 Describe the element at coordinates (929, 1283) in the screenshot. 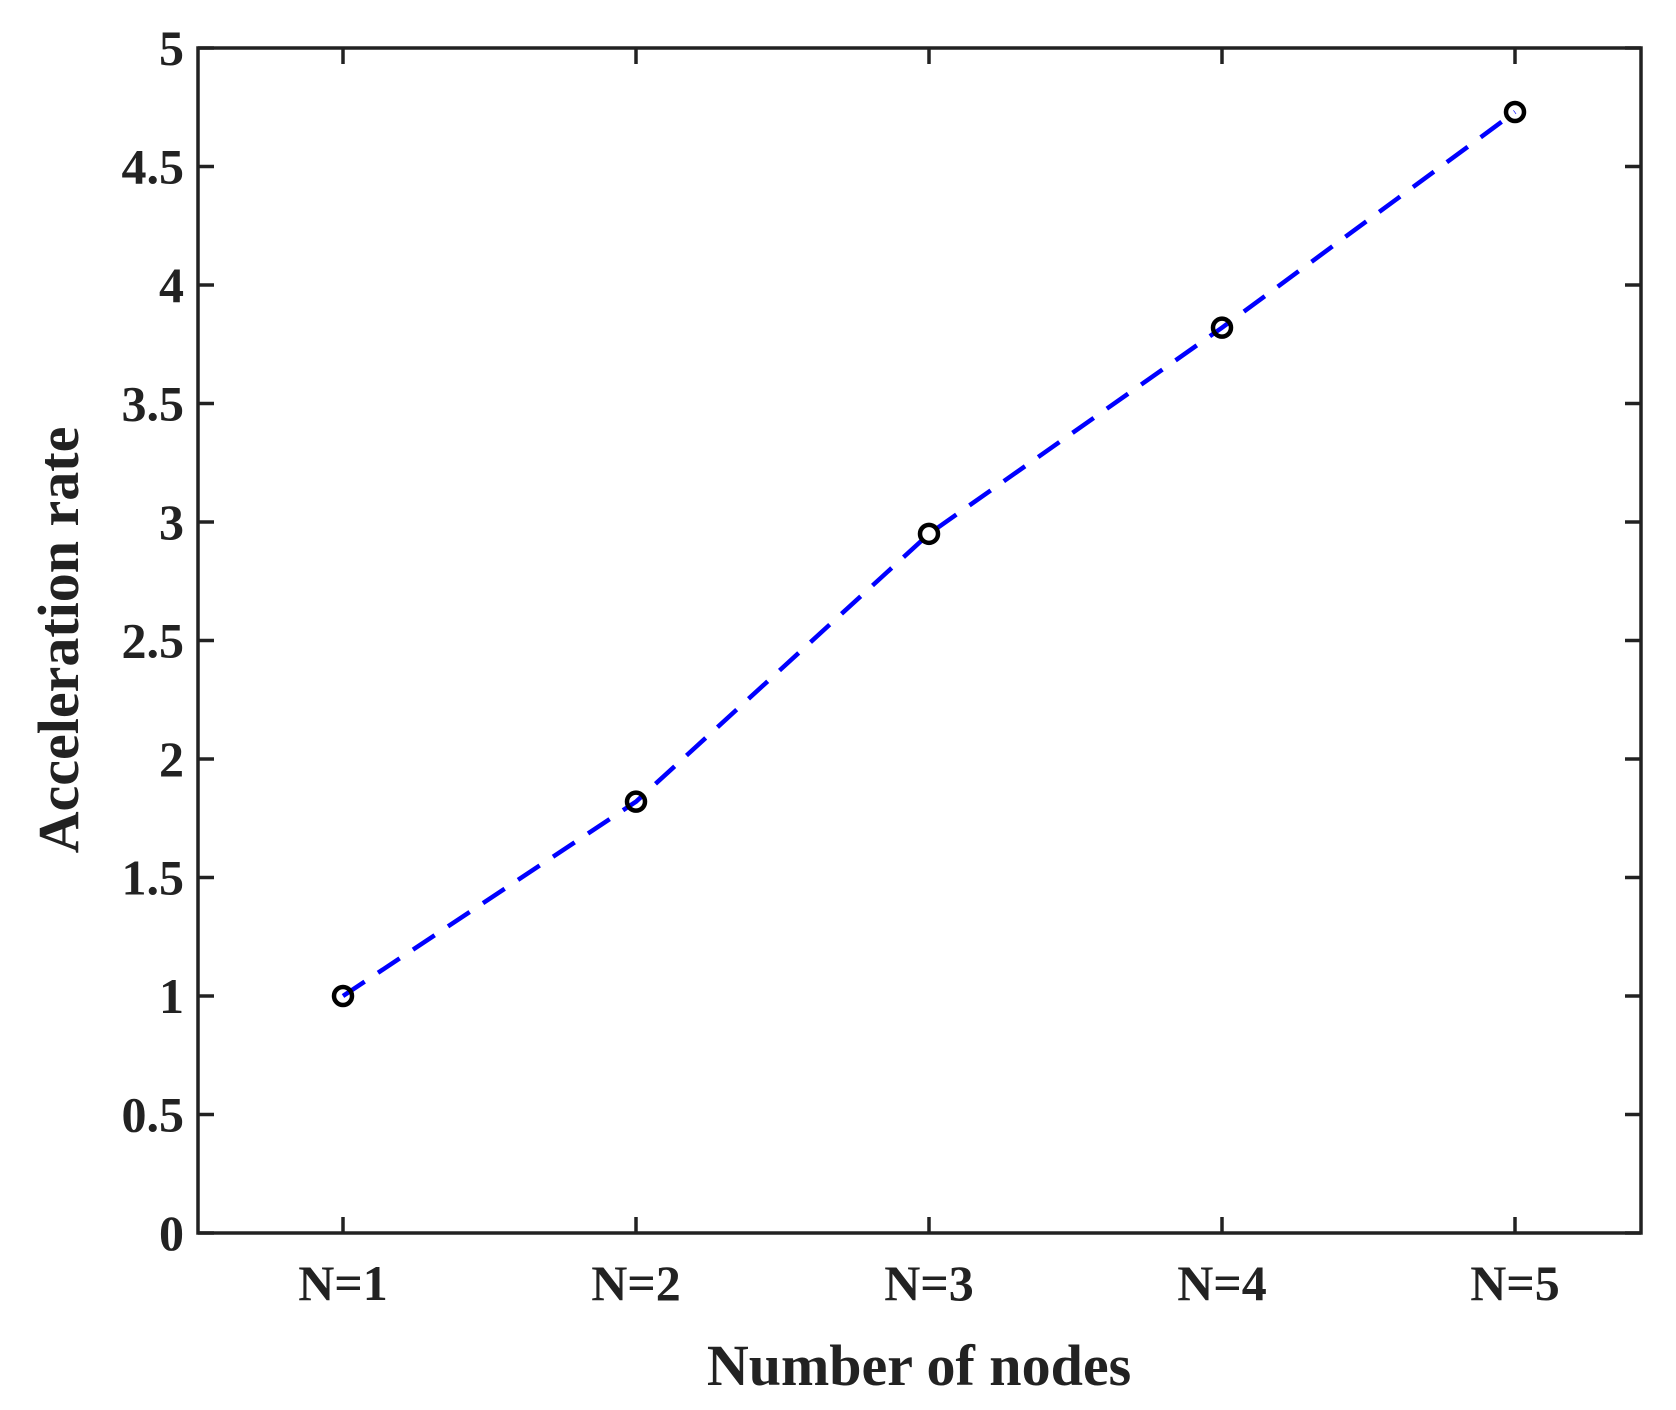

I see `x-tick-label: N=3` at that location.